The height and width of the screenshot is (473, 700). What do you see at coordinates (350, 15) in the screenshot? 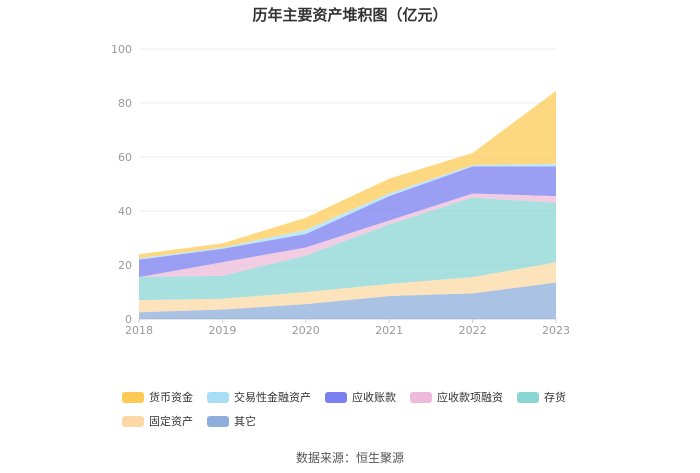
I see `chart-title: 历年主要资产堆积图（亿元）` at bounding box center [350, 15].